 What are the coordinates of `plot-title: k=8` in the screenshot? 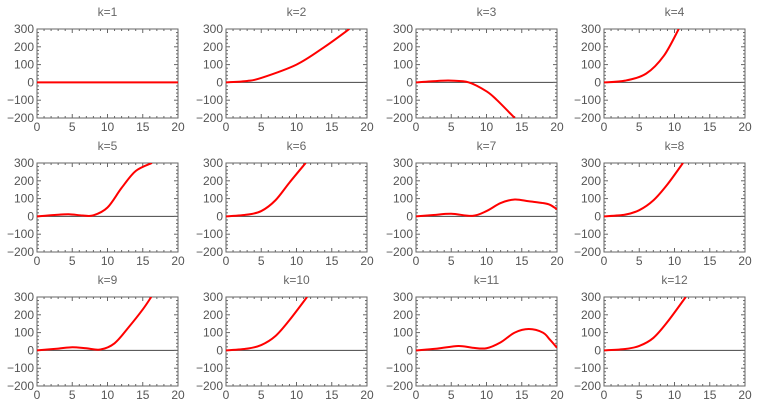 It's located at (675, 146).